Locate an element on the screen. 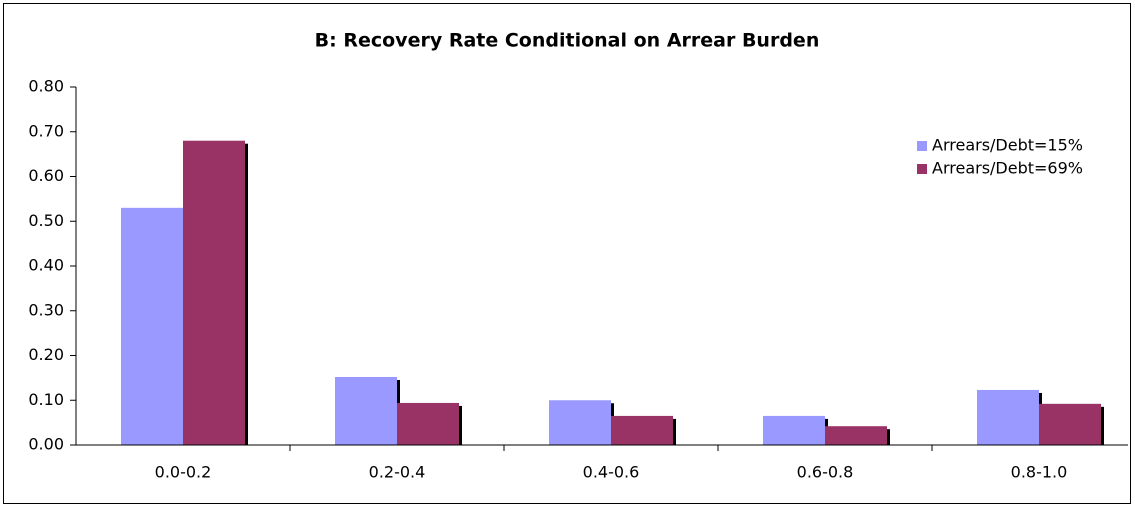 The image size is (1135, 508). y-tick-label: 0.50 is located at coordinates (46, 220).